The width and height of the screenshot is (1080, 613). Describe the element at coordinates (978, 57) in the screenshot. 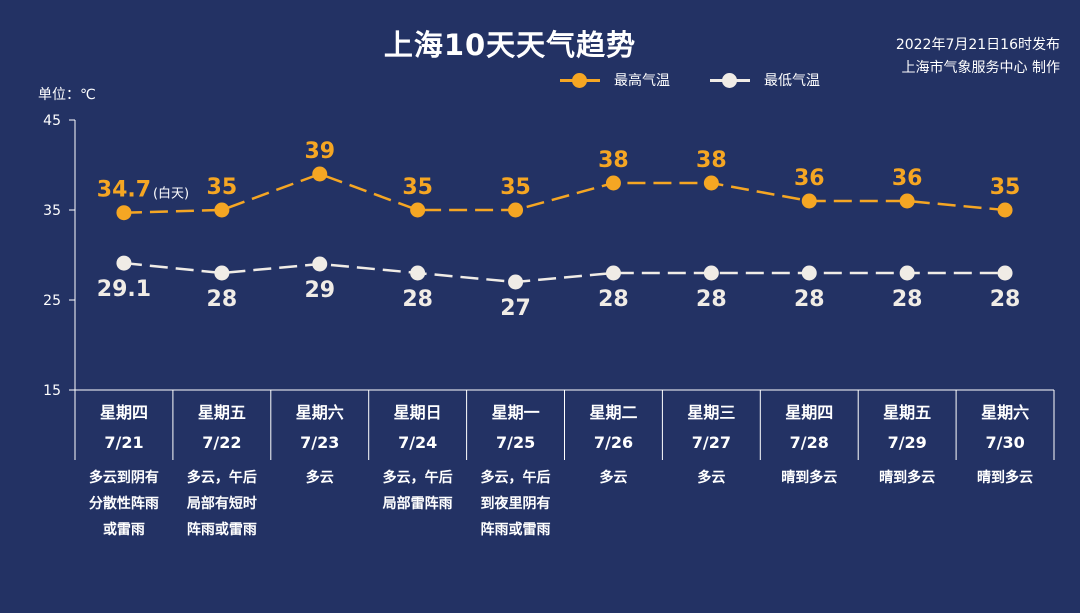

I see `publish-info: 2022年7月21日16时发布 上海市气象服务中心 制作` at that location.